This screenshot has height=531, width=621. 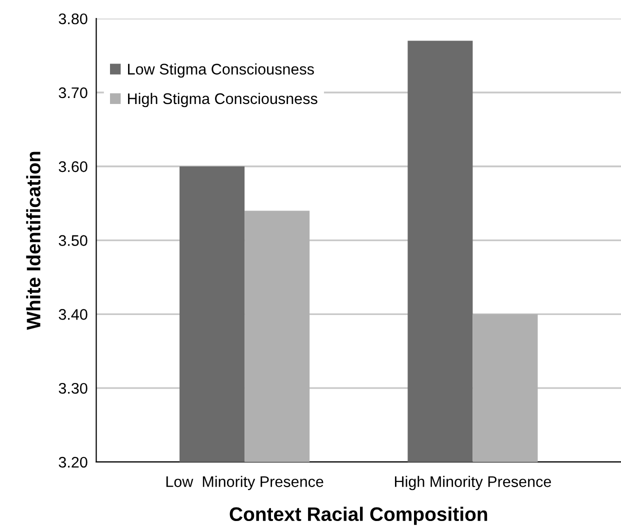 What do you see at coordinates (73, 314) in the screenshot?
I see `y-tick-label: 3.40` at bounding box center [73, 314].